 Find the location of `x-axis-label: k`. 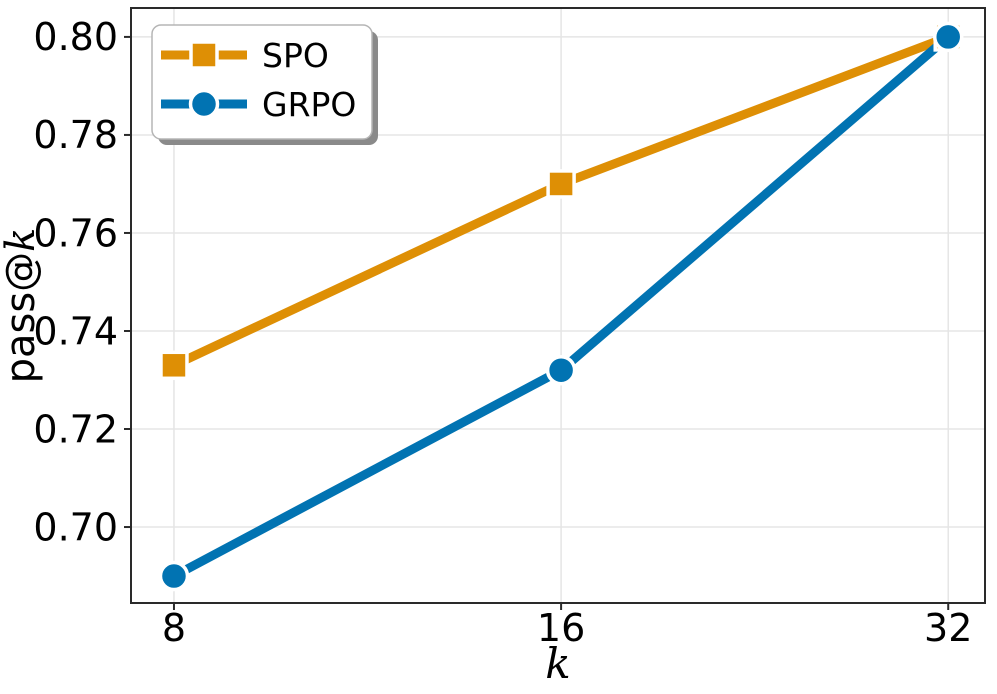

x-axis-label: k is located at coordinates (557, 663).